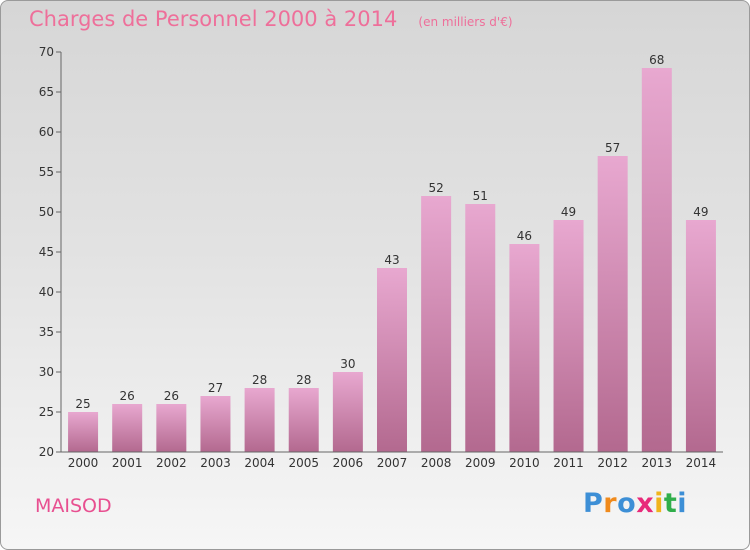 This screenshot has width=750, height=550. I want to click on logo-letter-4: i, so click(659, 503).